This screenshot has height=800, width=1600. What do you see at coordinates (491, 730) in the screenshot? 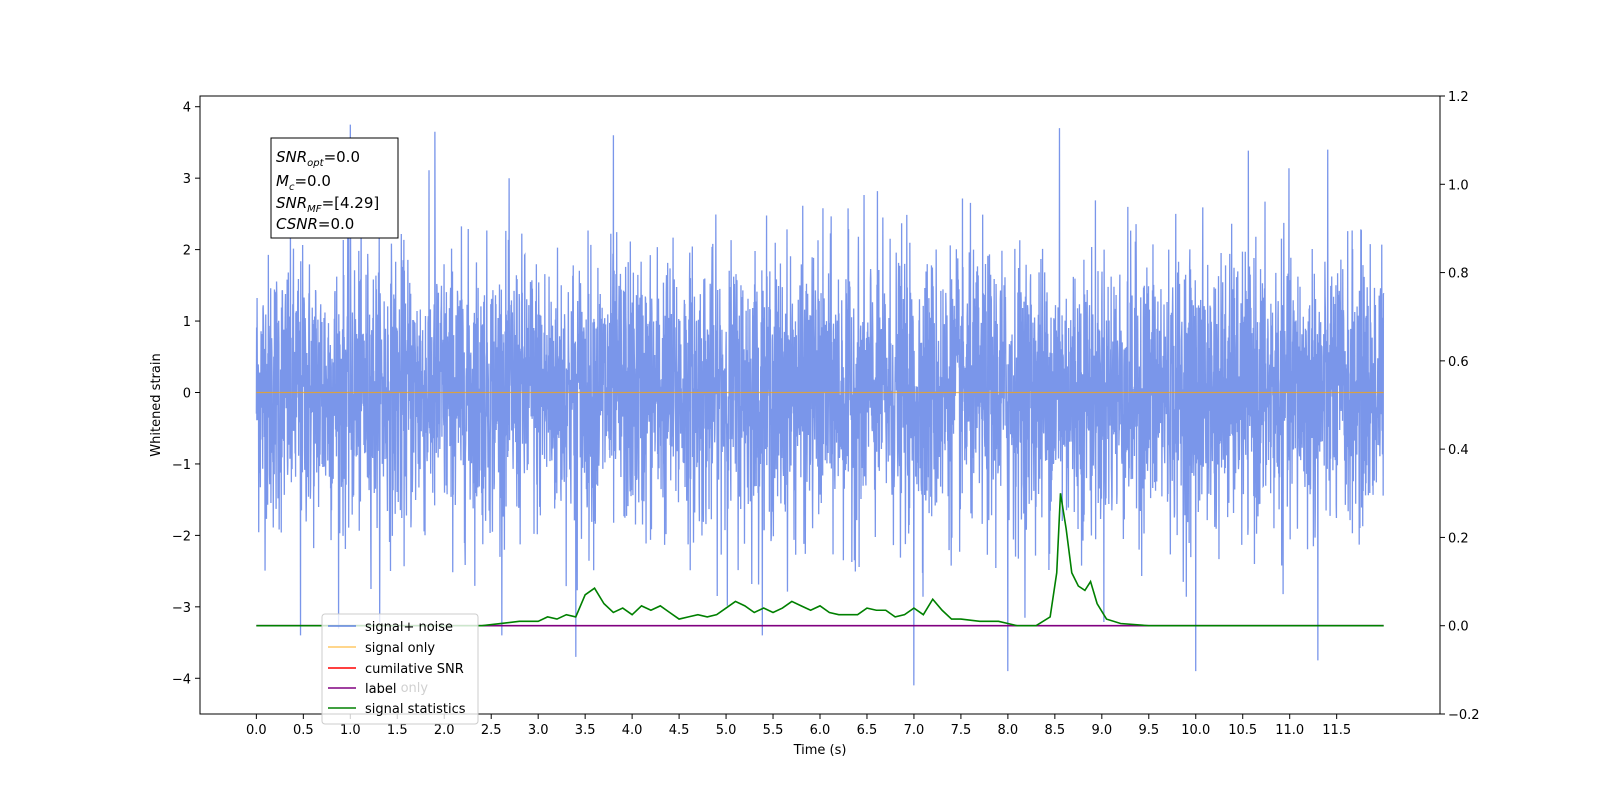
I see `x-tick-label: 2.5` at bounding box center [491, 730].